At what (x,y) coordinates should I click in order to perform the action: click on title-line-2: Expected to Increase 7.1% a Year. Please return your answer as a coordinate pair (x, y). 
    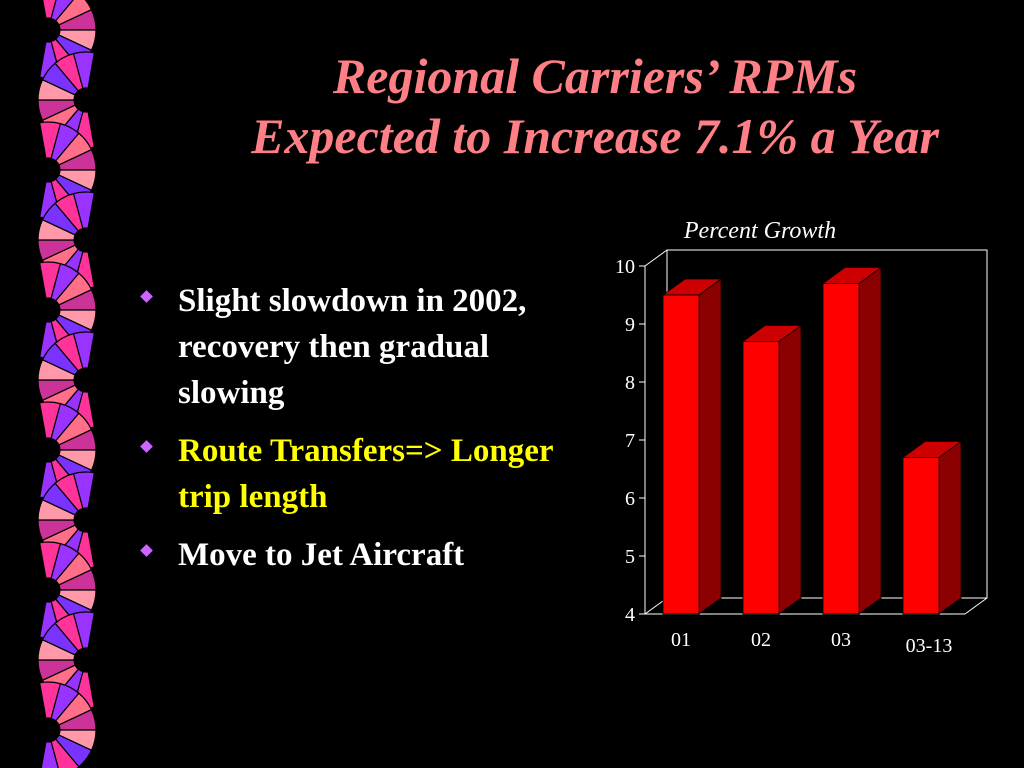
    Looking at the image, I should click on (595, 136).